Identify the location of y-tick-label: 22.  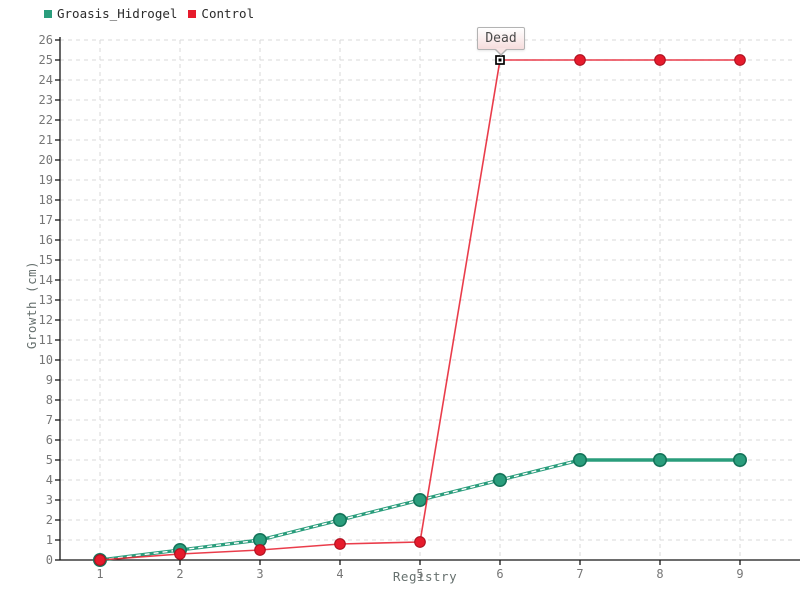
(46, 120).